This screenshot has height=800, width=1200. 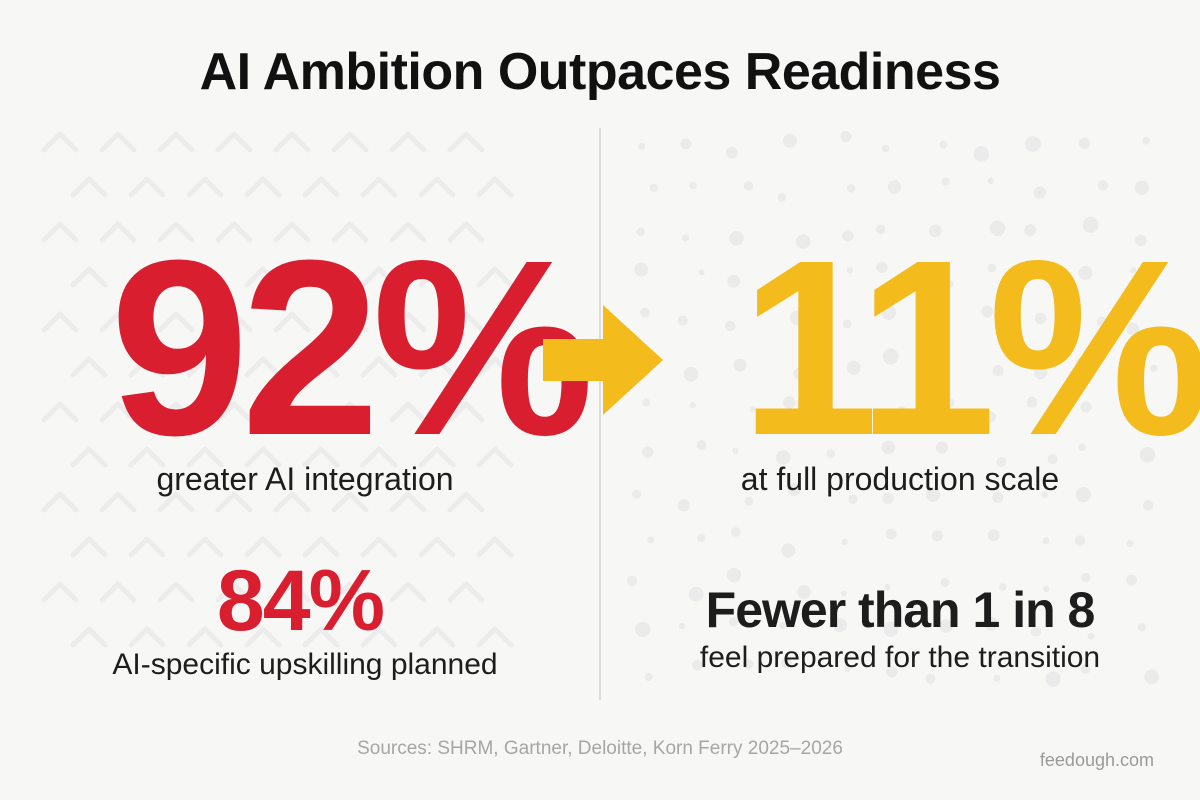 What do you see at coordinates (305, 479) in the screenshot?
I see `caption-greater-ai-integration: greater AI integration` at bounding box center [305, 479].